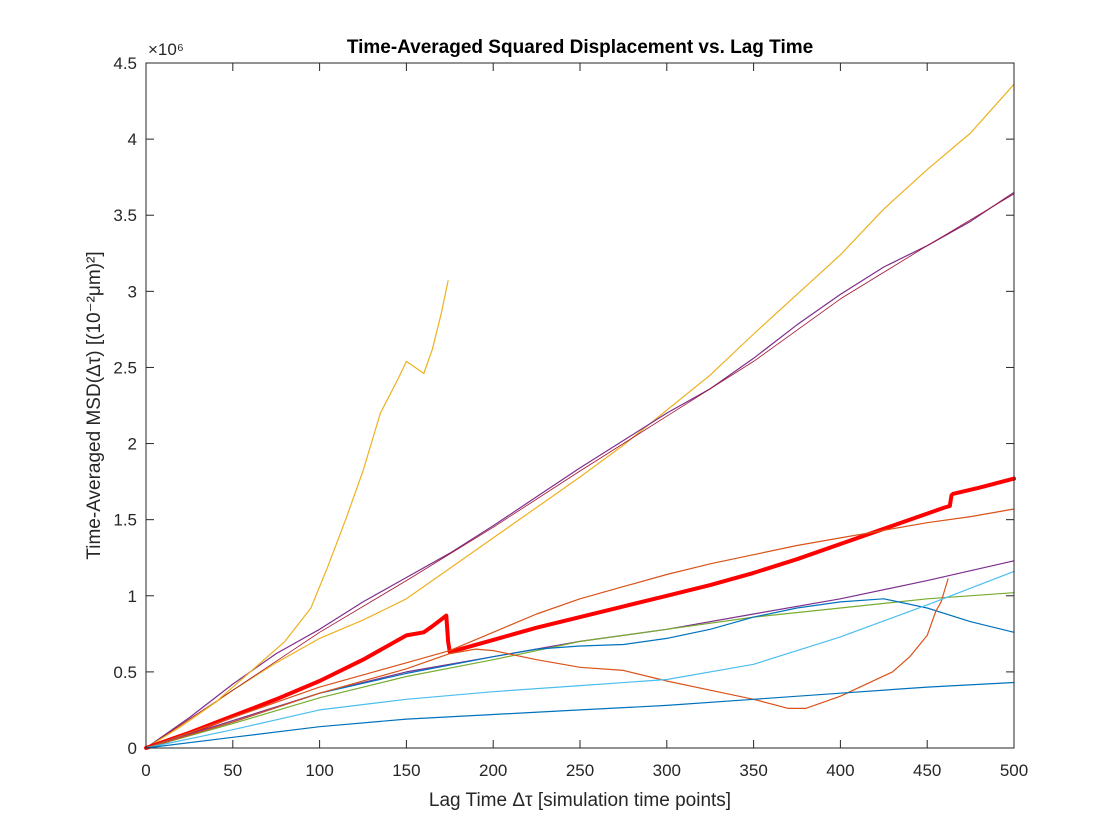  What do you see at coordinates (927, 770) in the screenshot?
I see `x-tick-label: 450` at bounding box center [927, 770].